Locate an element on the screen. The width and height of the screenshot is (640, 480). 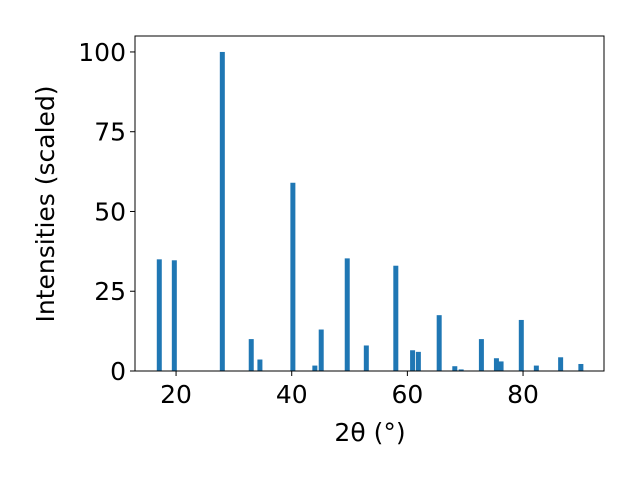
y-tick-label: 50 is located at coordinates (110, 211).